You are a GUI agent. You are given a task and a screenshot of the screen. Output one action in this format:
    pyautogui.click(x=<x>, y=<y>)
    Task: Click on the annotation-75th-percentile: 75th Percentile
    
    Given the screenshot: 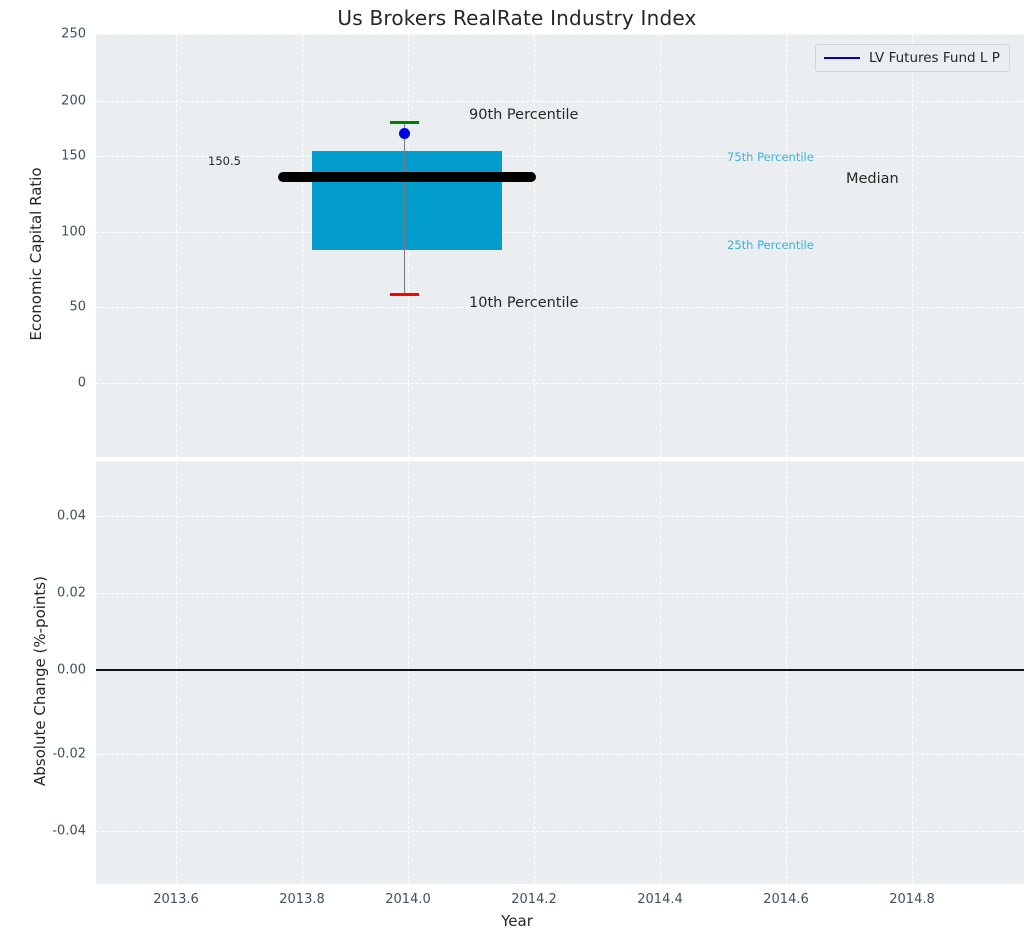 What is the action you would take?
    pyautogui.click(x=770, y=157)
    